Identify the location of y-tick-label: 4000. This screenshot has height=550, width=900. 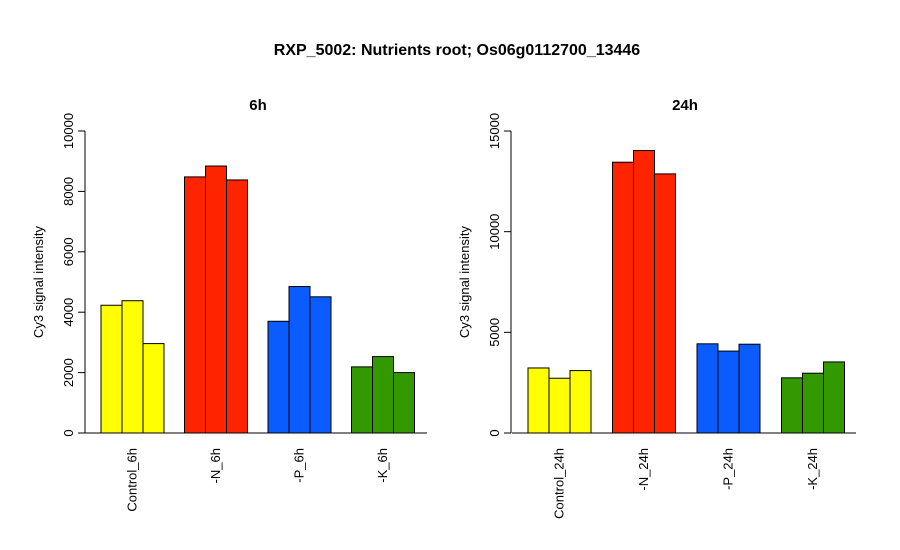
(68, 312).